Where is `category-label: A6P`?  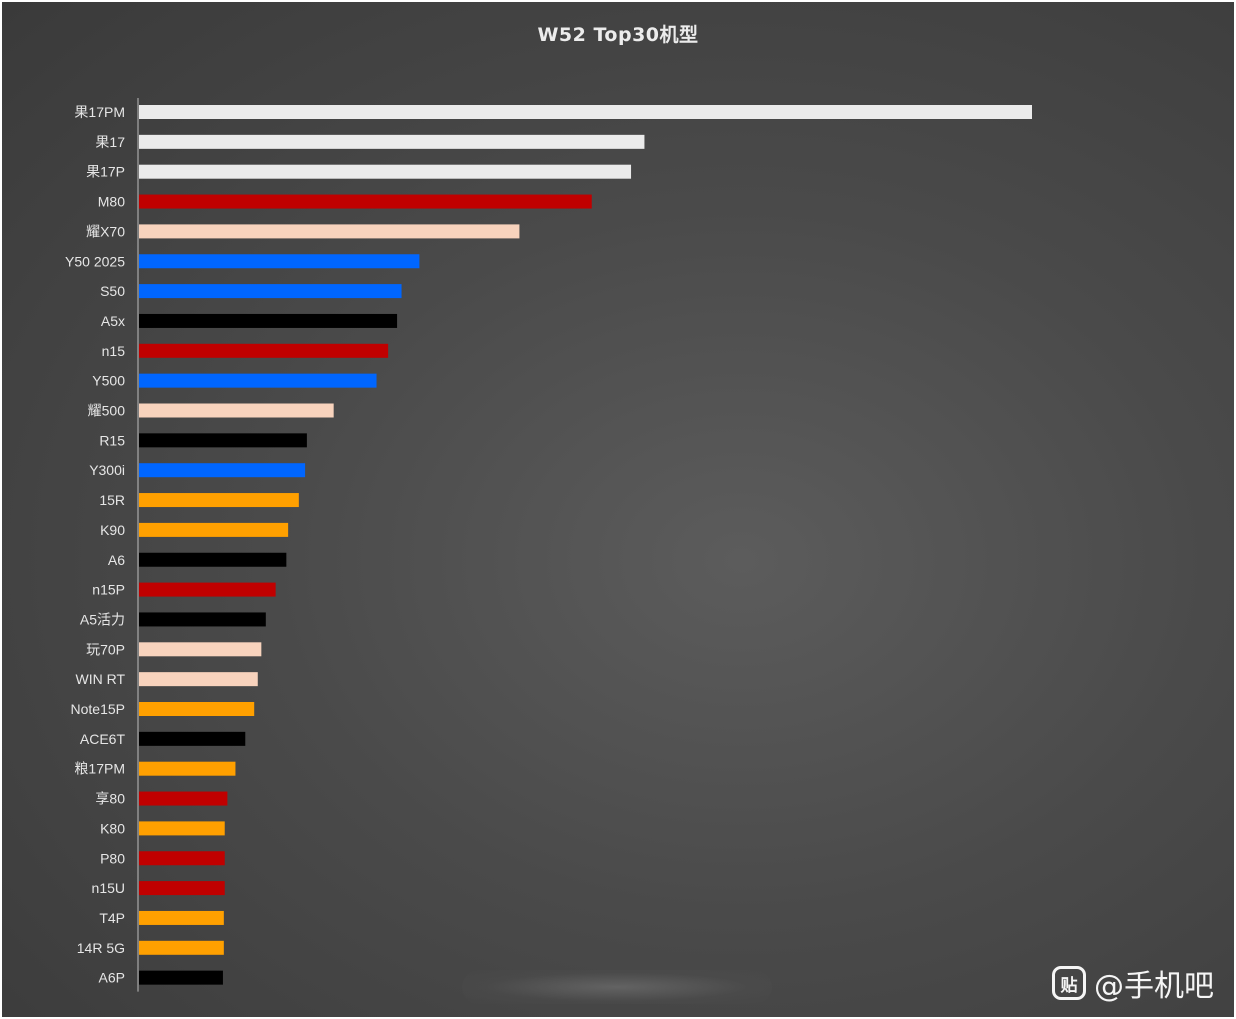 category-label: A6P is located at coordinates (112, 978).